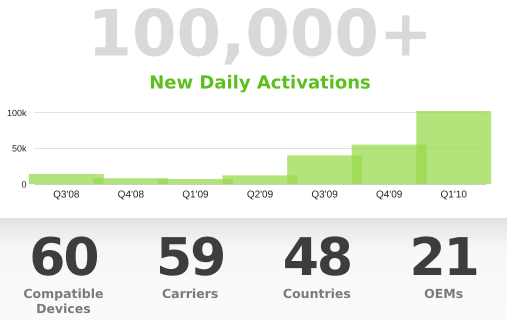 The image size is (515, 320). What do you see at coordinates (19, 149) in the screenshot?
I see `y-tick-label: 50k` at bounding box center [19, 149].